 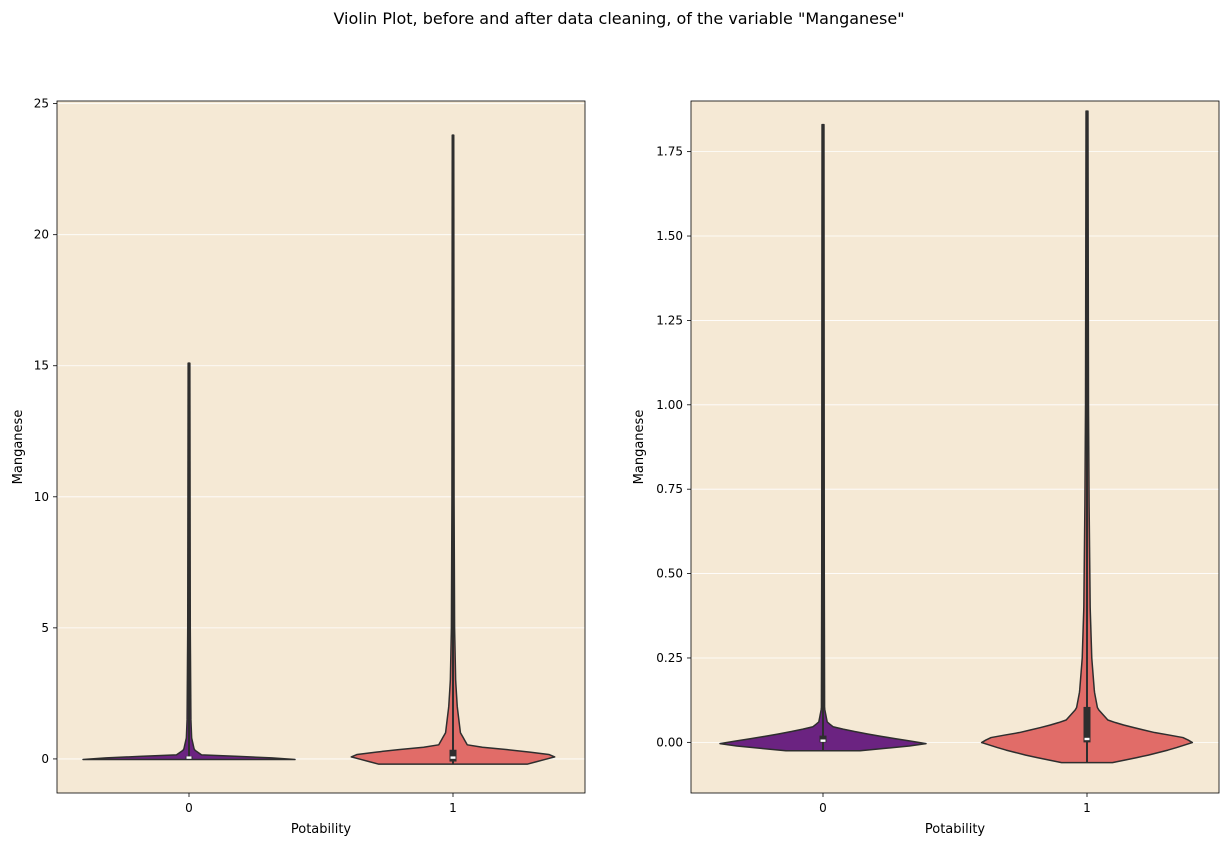 What do you see at coordinates (669, 236) in the screenshot?
I see `y-tick-label: 1.50` at bounding box center [669, 236].